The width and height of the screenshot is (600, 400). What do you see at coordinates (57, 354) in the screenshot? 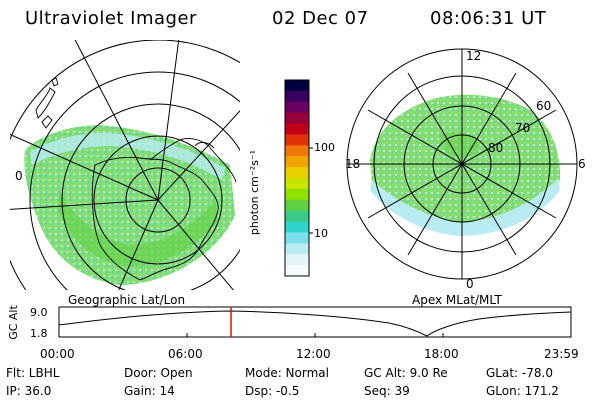
I see `timeline-tick-0000: 00:00` at bounding box center [57, 354].